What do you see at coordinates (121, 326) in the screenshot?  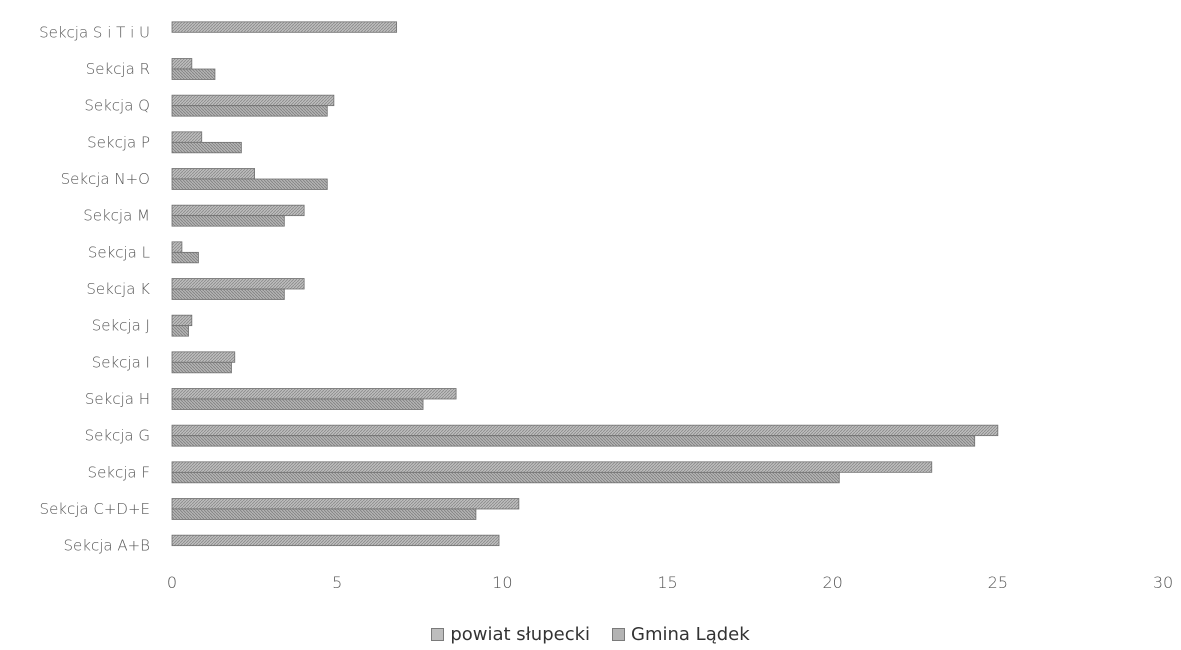 I see `y-tick-label: Sekcja J` at bounding box center [121, 326].